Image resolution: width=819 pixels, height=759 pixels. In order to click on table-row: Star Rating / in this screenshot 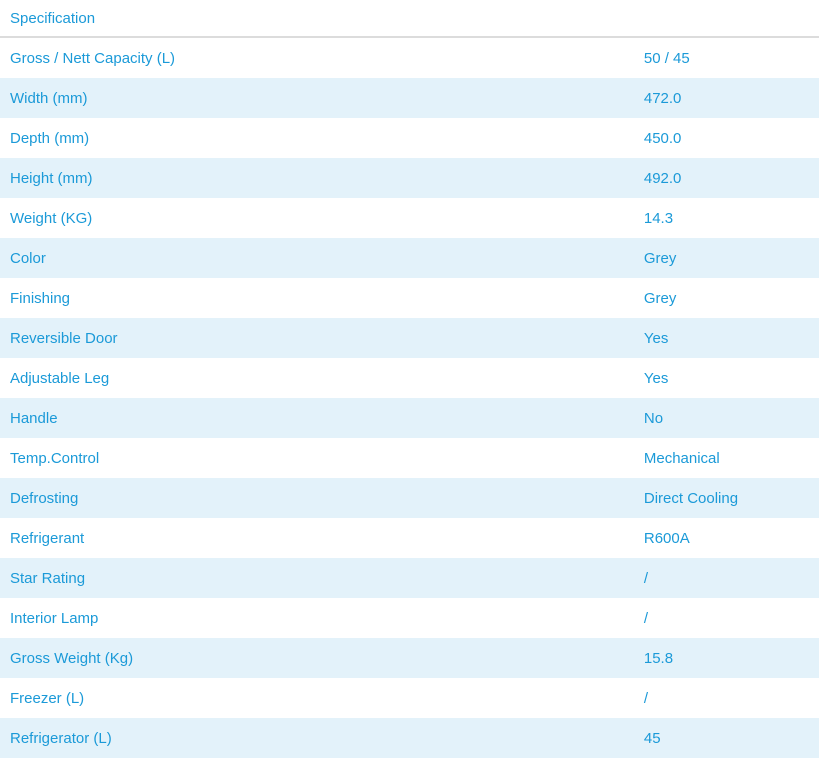, I will do `click(409, 578)`.